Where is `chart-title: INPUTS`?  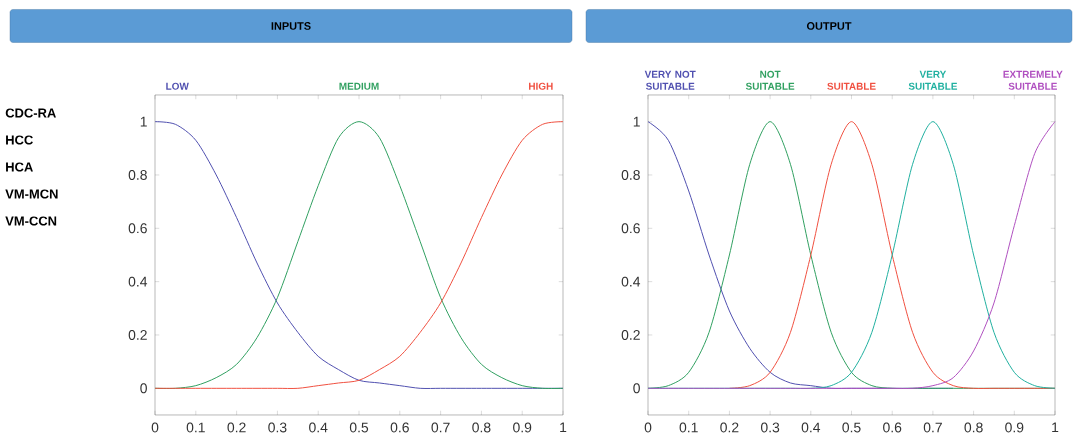
chart-title: INPUTS is located at coordinates (291, 26).